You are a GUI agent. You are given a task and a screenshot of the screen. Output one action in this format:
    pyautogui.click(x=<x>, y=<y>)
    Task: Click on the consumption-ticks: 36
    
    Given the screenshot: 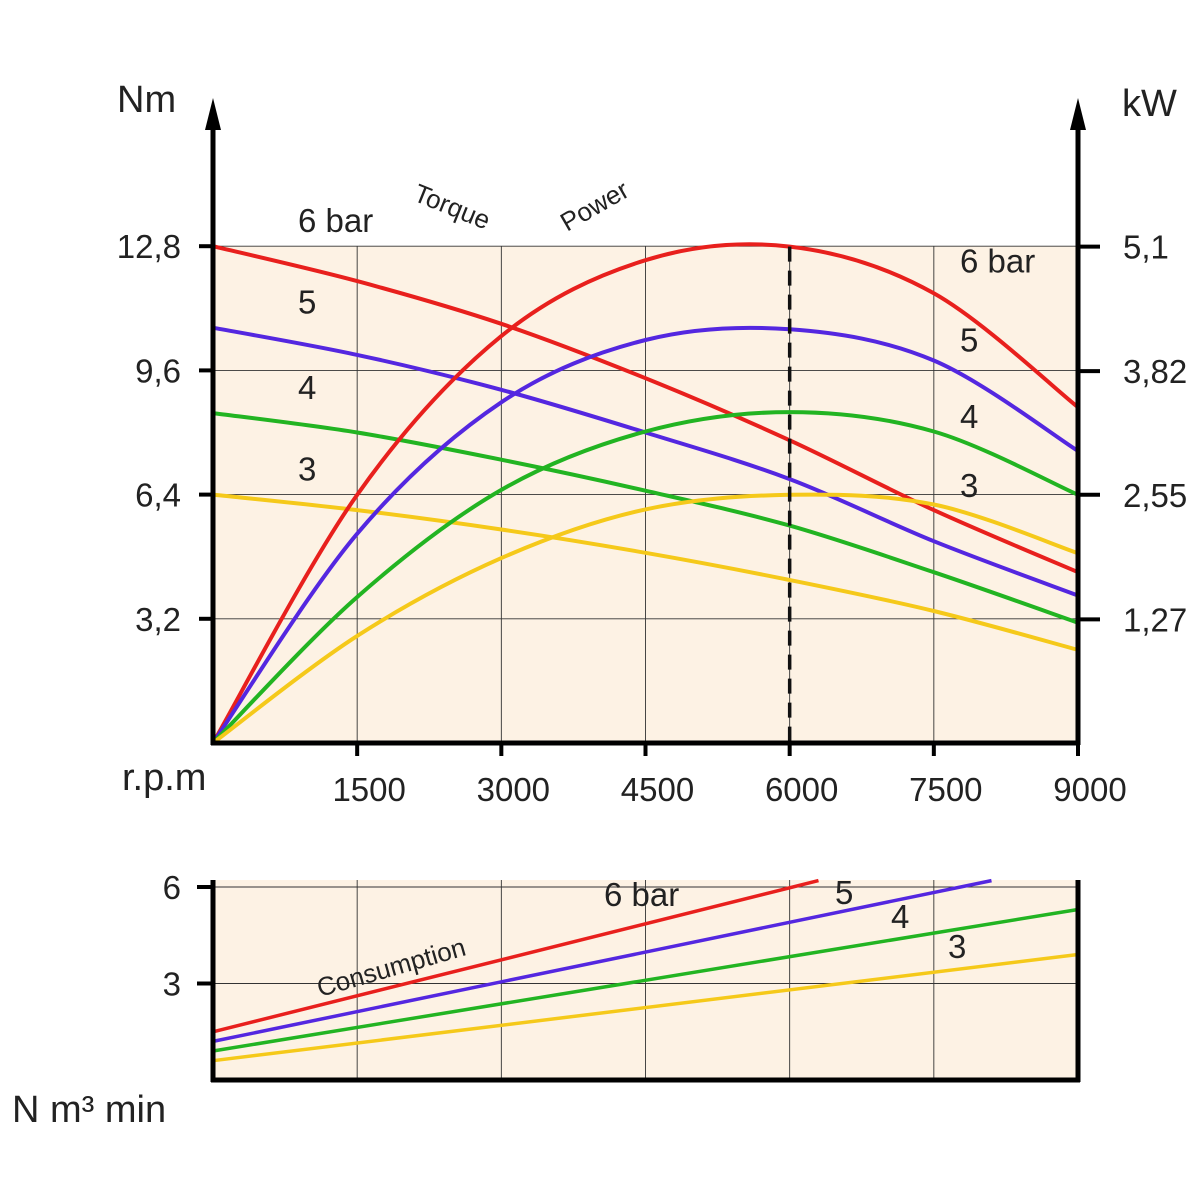 What is the action you would take?
    pyautogui.click(x=188, y=936)
    